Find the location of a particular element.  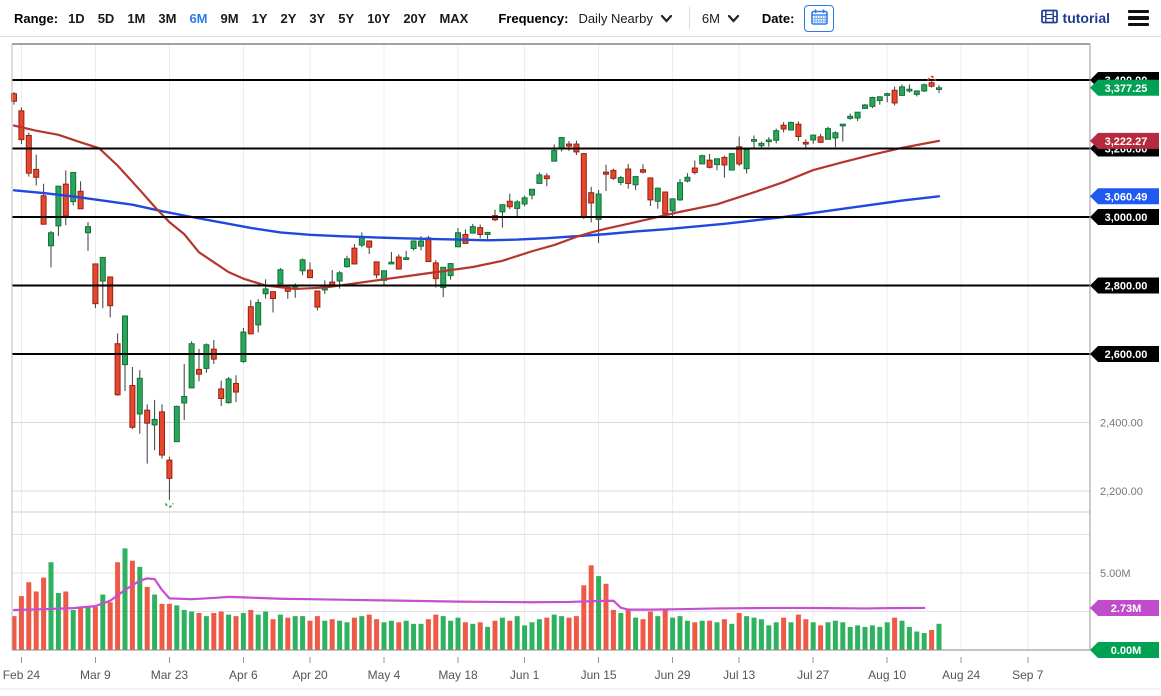

volume-badge: 0.00M is located at coordinates (1124, 650).